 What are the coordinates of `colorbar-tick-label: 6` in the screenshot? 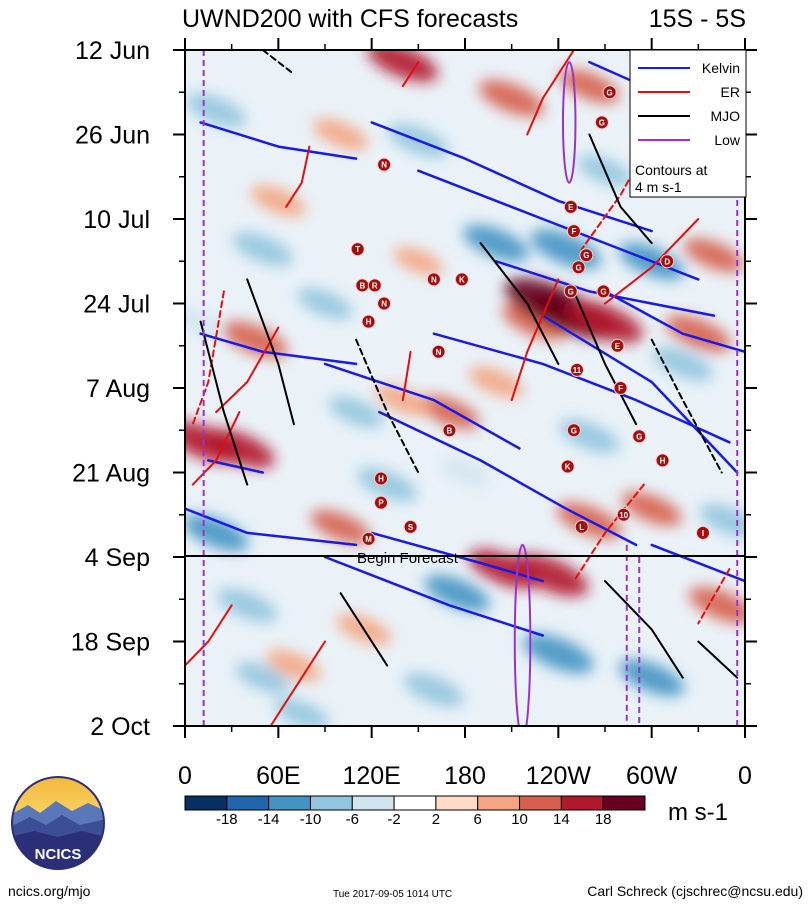 It's located at (478, 819).